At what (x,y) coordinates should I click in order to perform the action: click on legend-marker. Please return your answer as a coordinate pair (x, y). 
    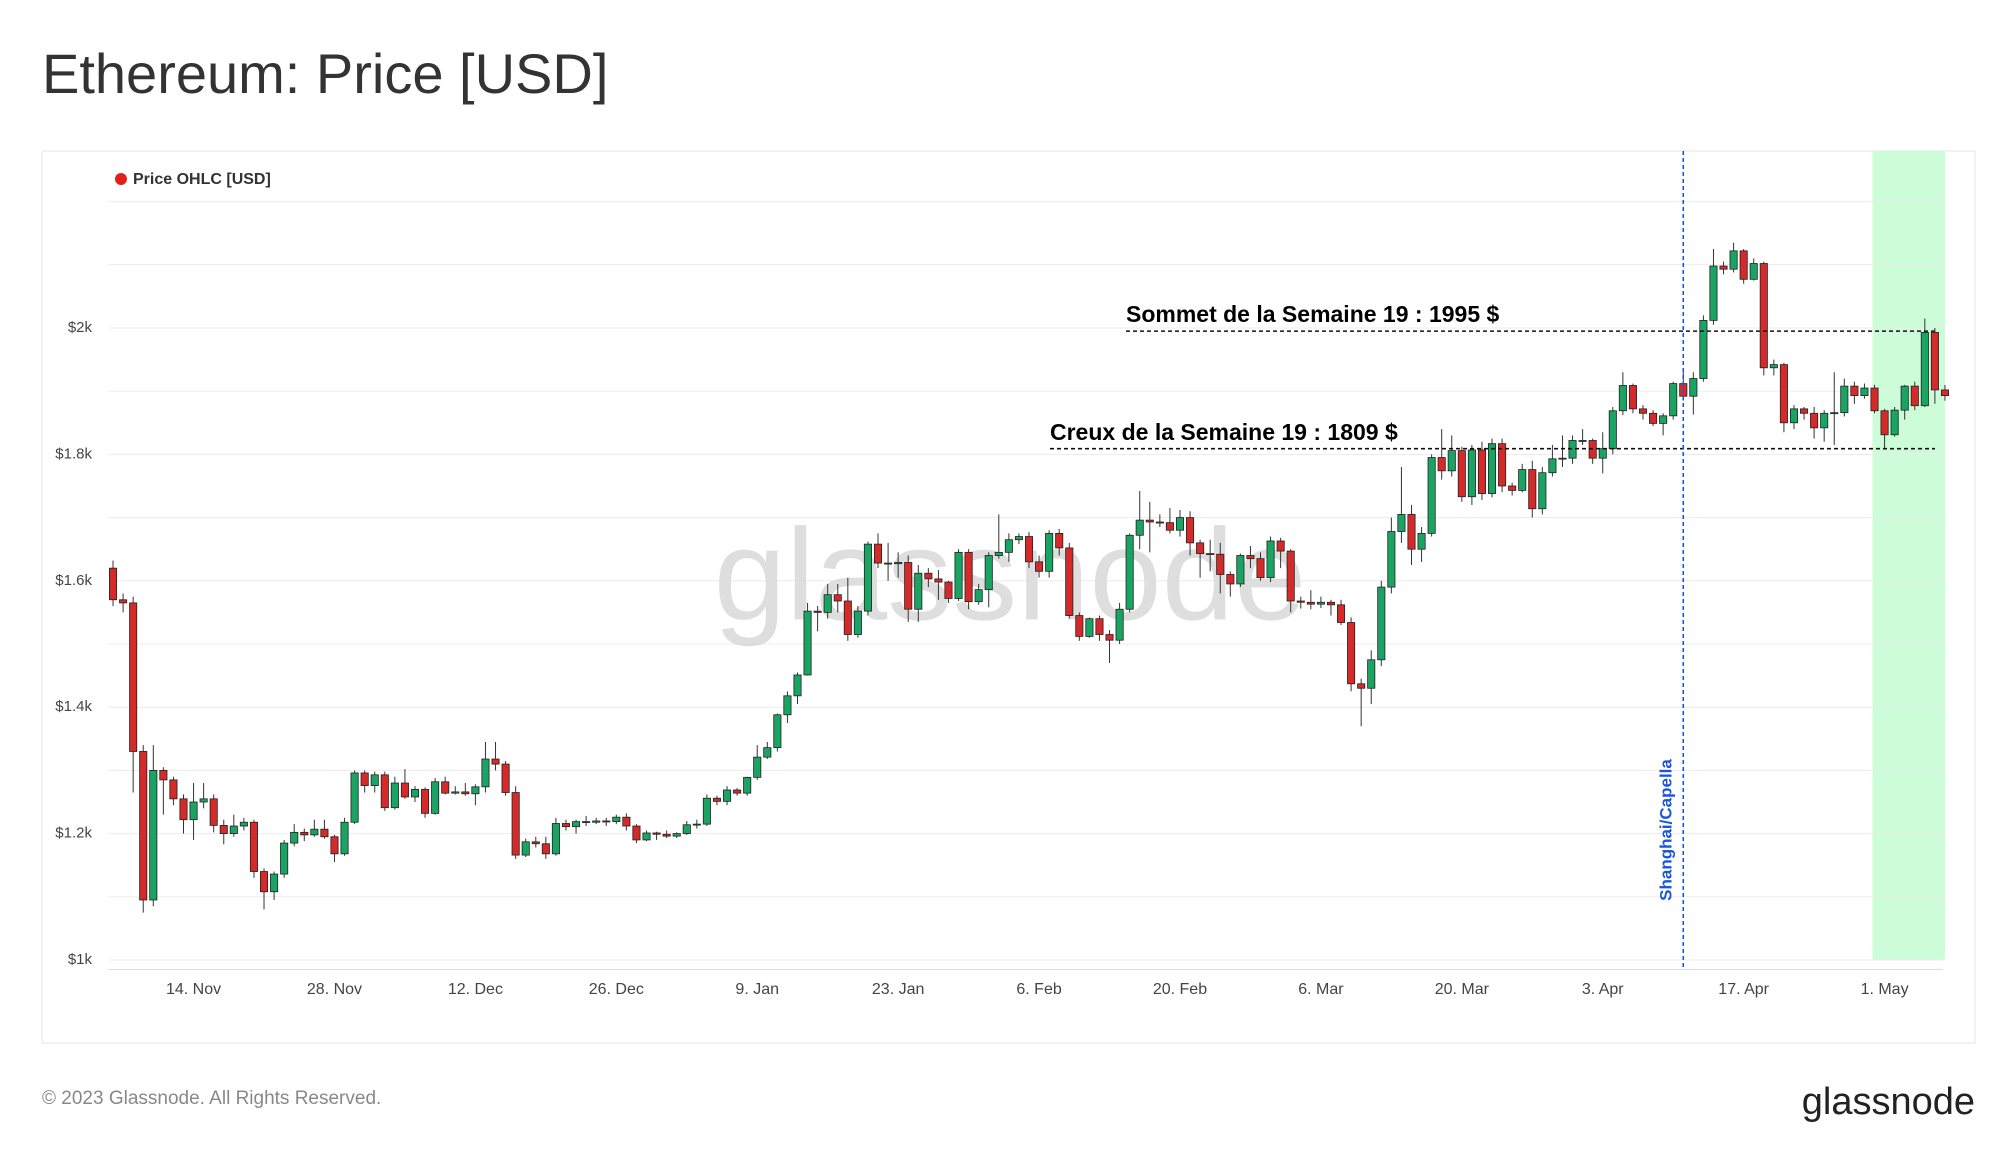
    Looking at the image, I should click on (121, 179).